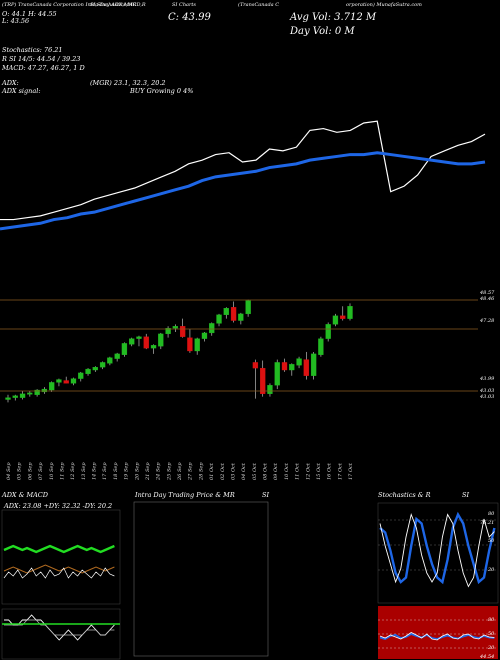 This screenshot has height=660, width=500. I want to click on header-day-vol: Day Vol: 0 M, so click(322, 31).